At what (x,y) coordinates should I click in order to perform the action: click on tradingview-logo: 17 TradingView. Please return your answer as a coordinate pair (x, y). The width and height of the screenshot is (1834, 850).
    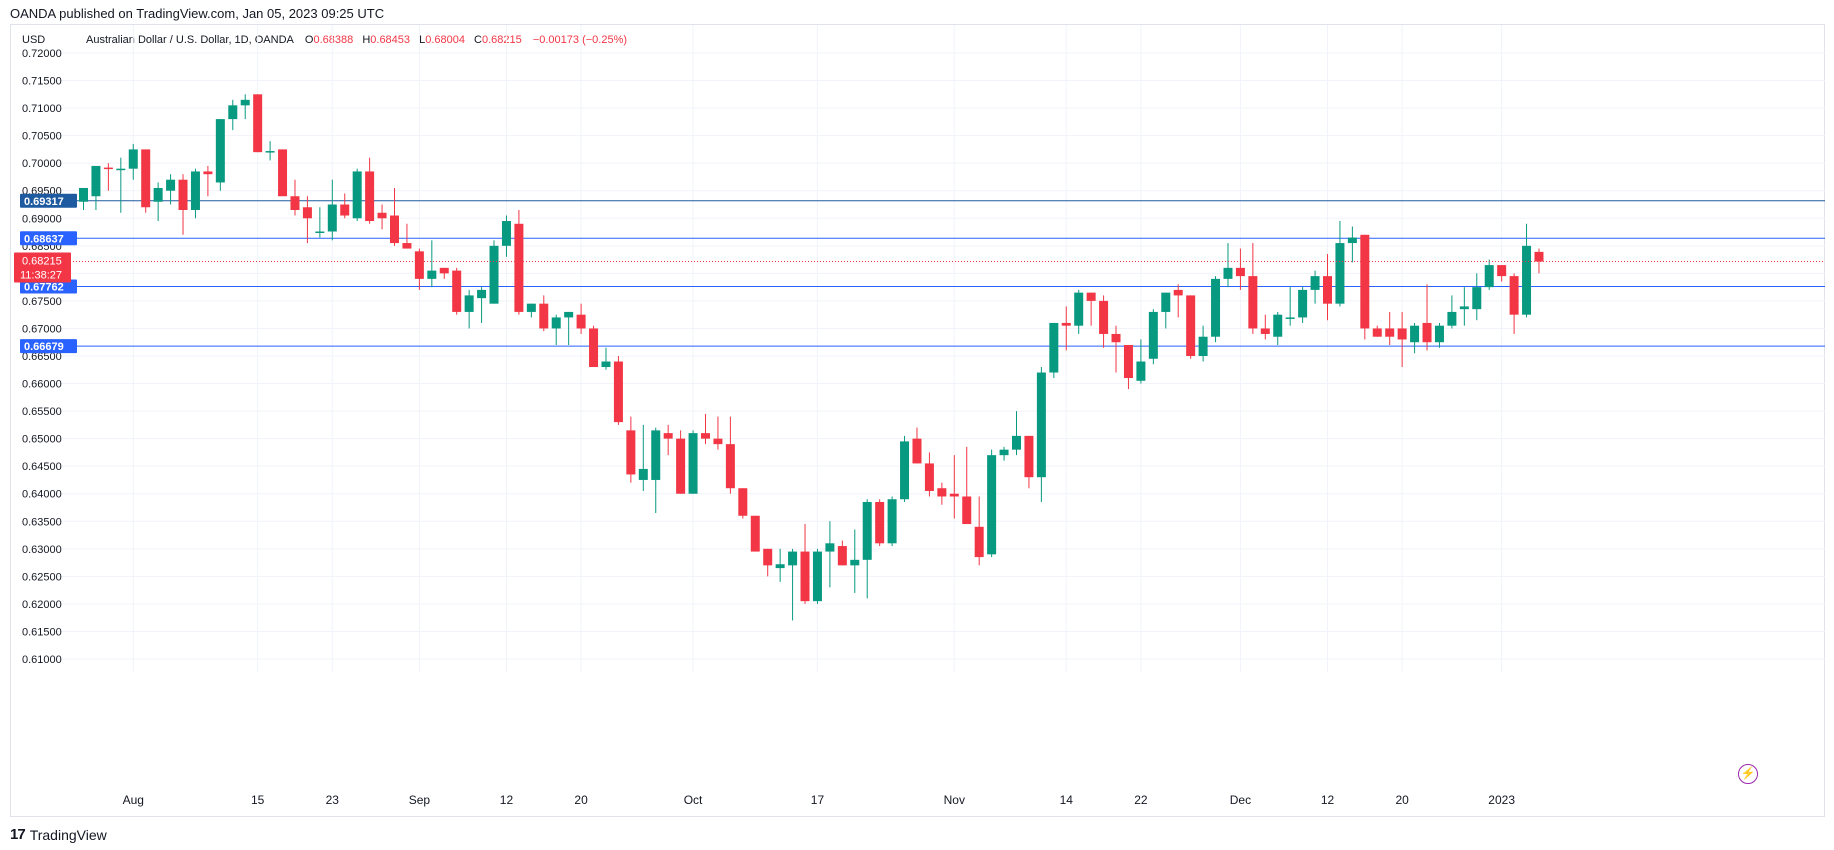
    Looking at the image, I should click on (58, 834).